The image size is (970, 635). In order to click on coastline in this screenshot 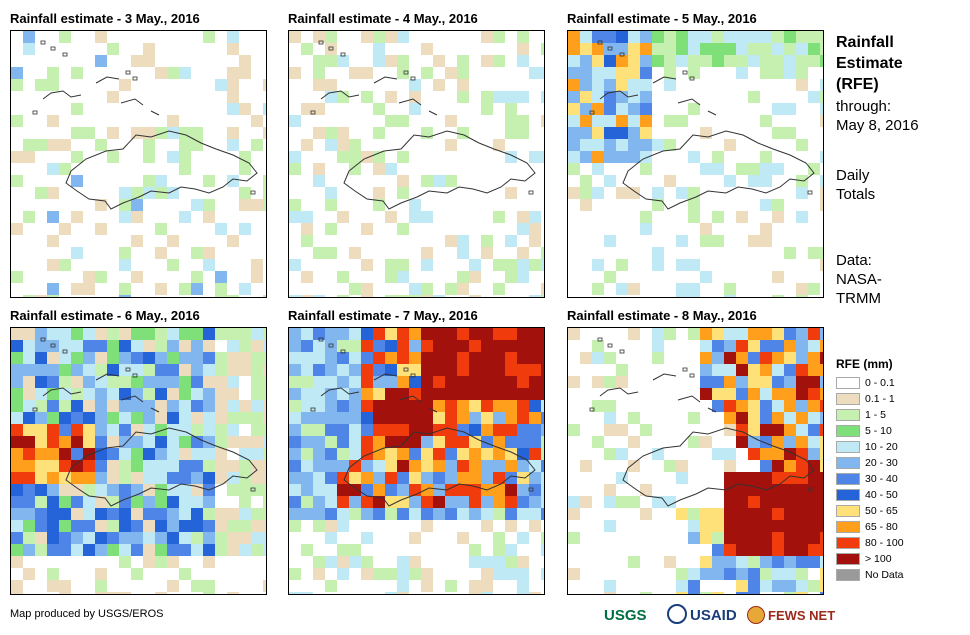, I will do `click(439, 170)`.